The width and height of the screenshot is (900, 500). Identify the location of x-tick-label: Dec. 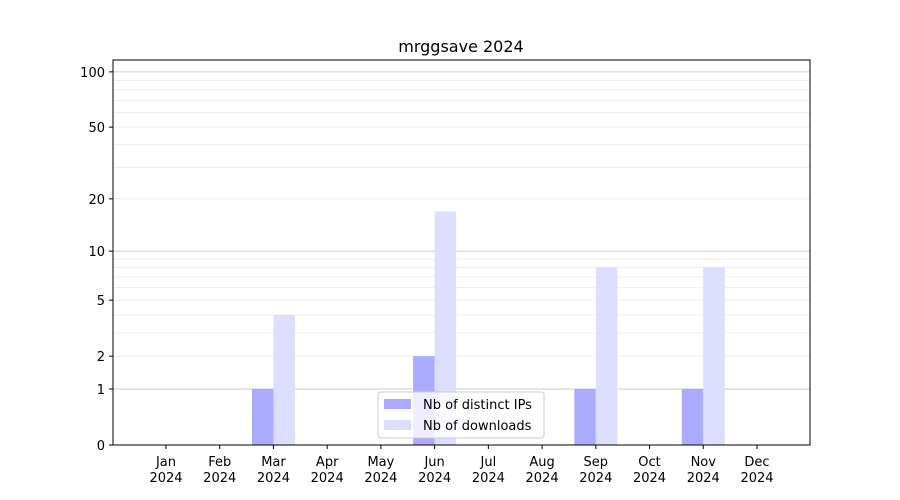
(756, 462).